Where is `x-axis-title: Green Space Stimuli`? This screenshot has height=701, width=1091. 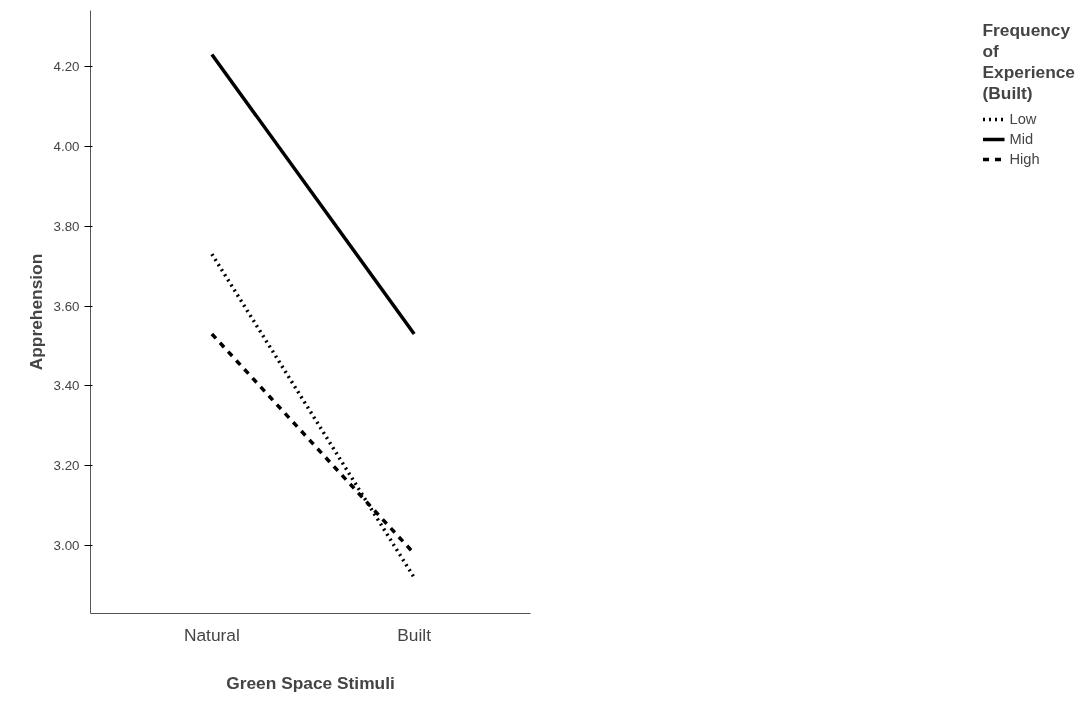
x-axis-title: Green Space Stimuli is located at coordinates (310, 682).